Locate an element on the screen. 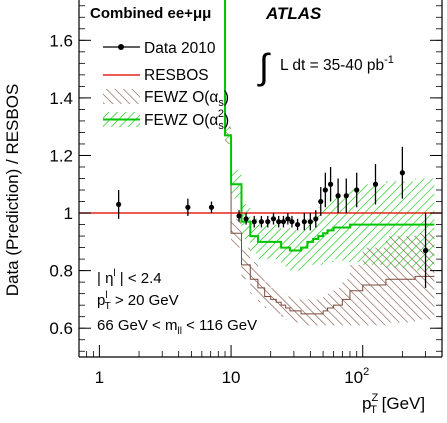 The width and height of the screenshot is (447, 423). cut-eta-label: | ηl | < 2.4 is located at coordinates (129, 277).